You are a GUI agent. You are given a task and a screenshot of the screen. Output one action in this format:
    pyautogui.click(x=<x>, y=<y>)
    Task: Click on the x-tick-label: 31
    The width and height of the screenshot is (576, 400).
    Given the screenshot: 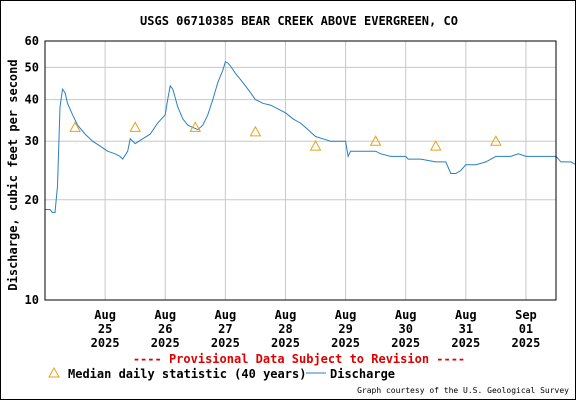 What is the action you would take?
    pyautogui.click(x=466, y=329)
    